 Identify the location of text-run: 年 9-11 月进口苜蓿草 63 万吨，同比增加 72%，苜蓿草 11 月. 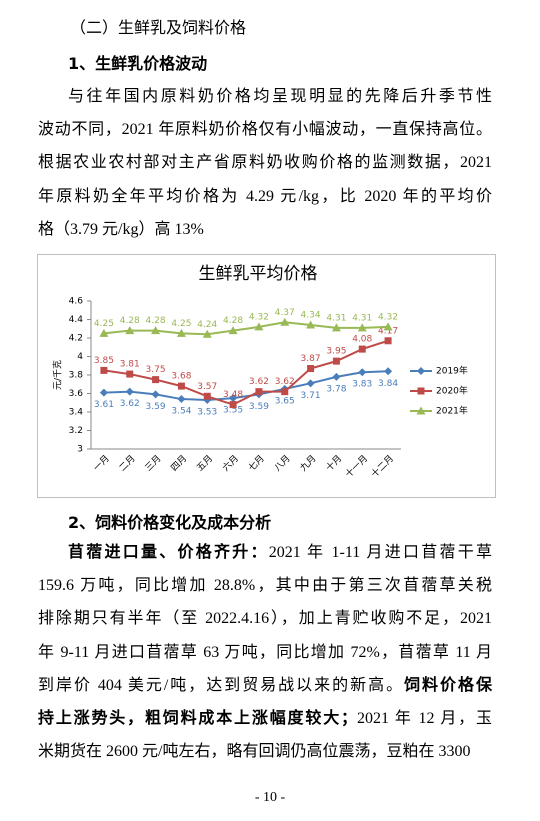
(265, 652).